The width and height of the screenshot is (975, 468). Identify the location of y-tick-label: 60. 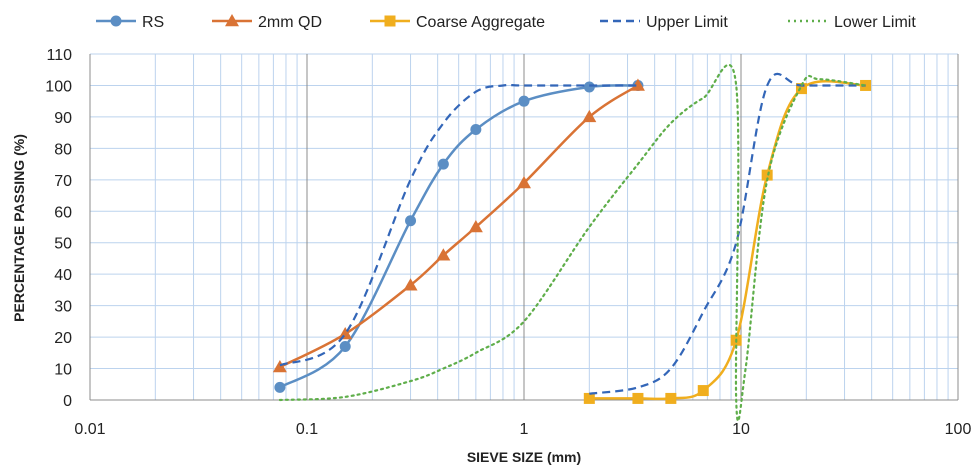
(63, 212).